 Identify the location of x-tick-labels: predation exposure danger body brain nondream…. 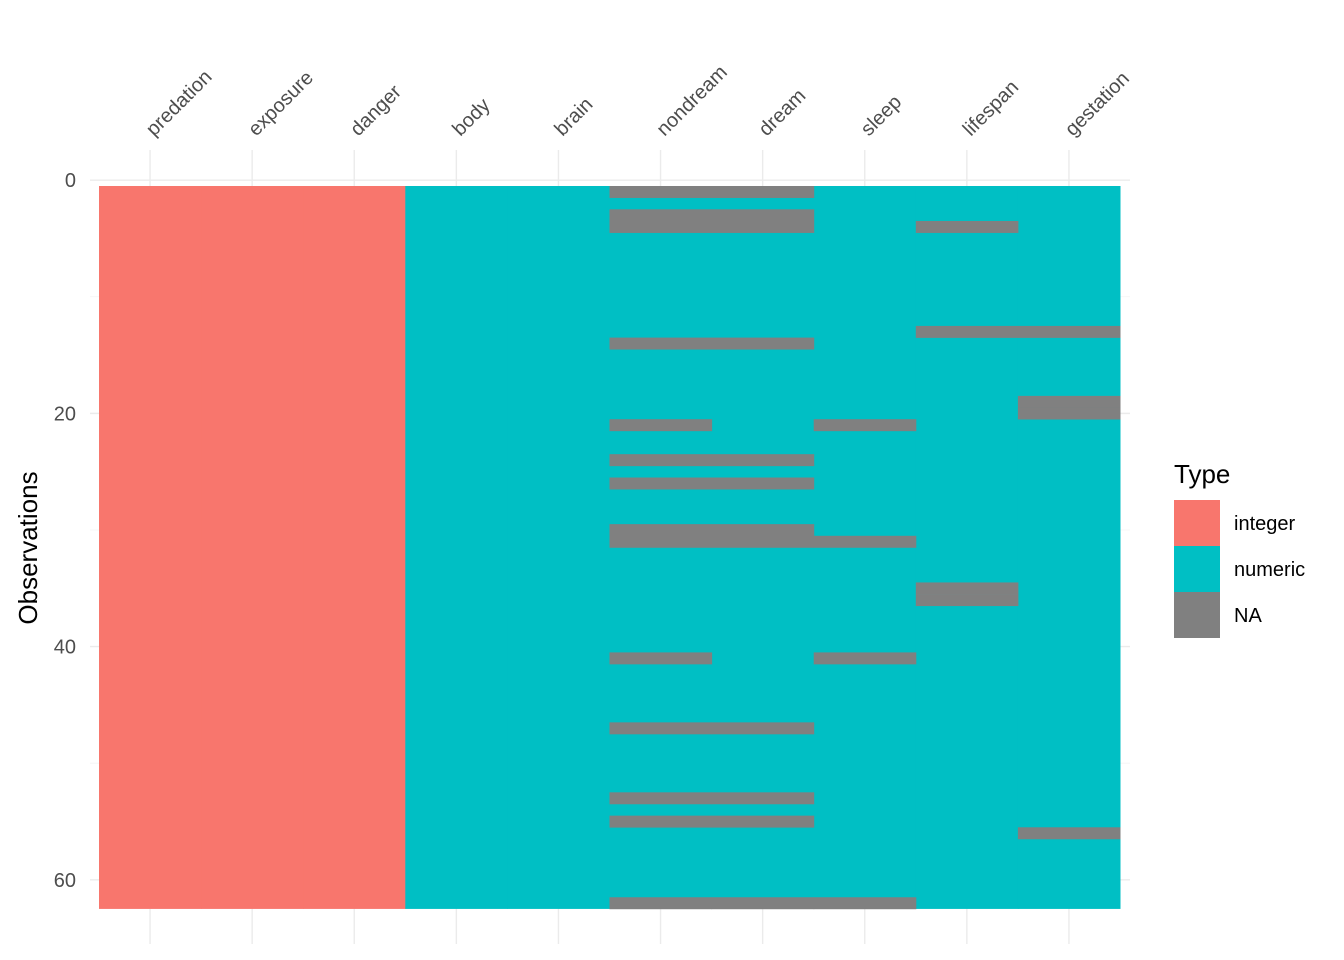
(638, 100).